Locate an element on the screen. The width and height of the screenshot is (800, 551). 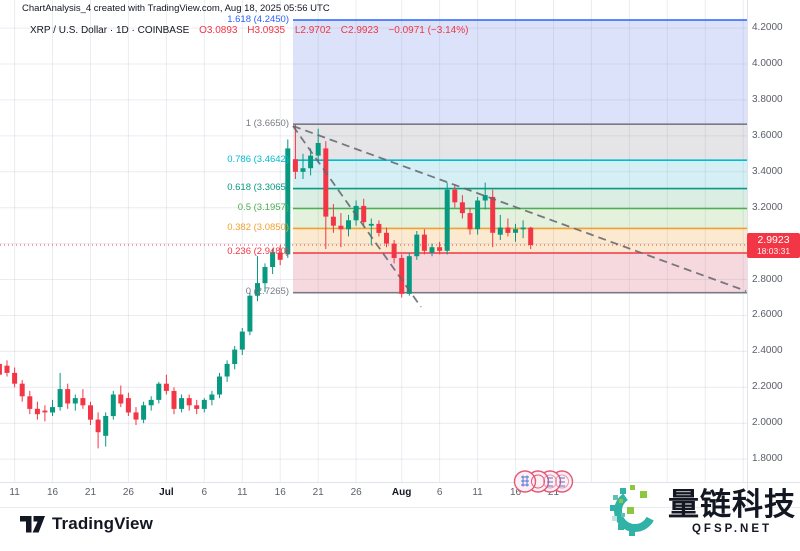
current-price-label: 2.9923 18:03:31 is located at coordinates (773, 245).